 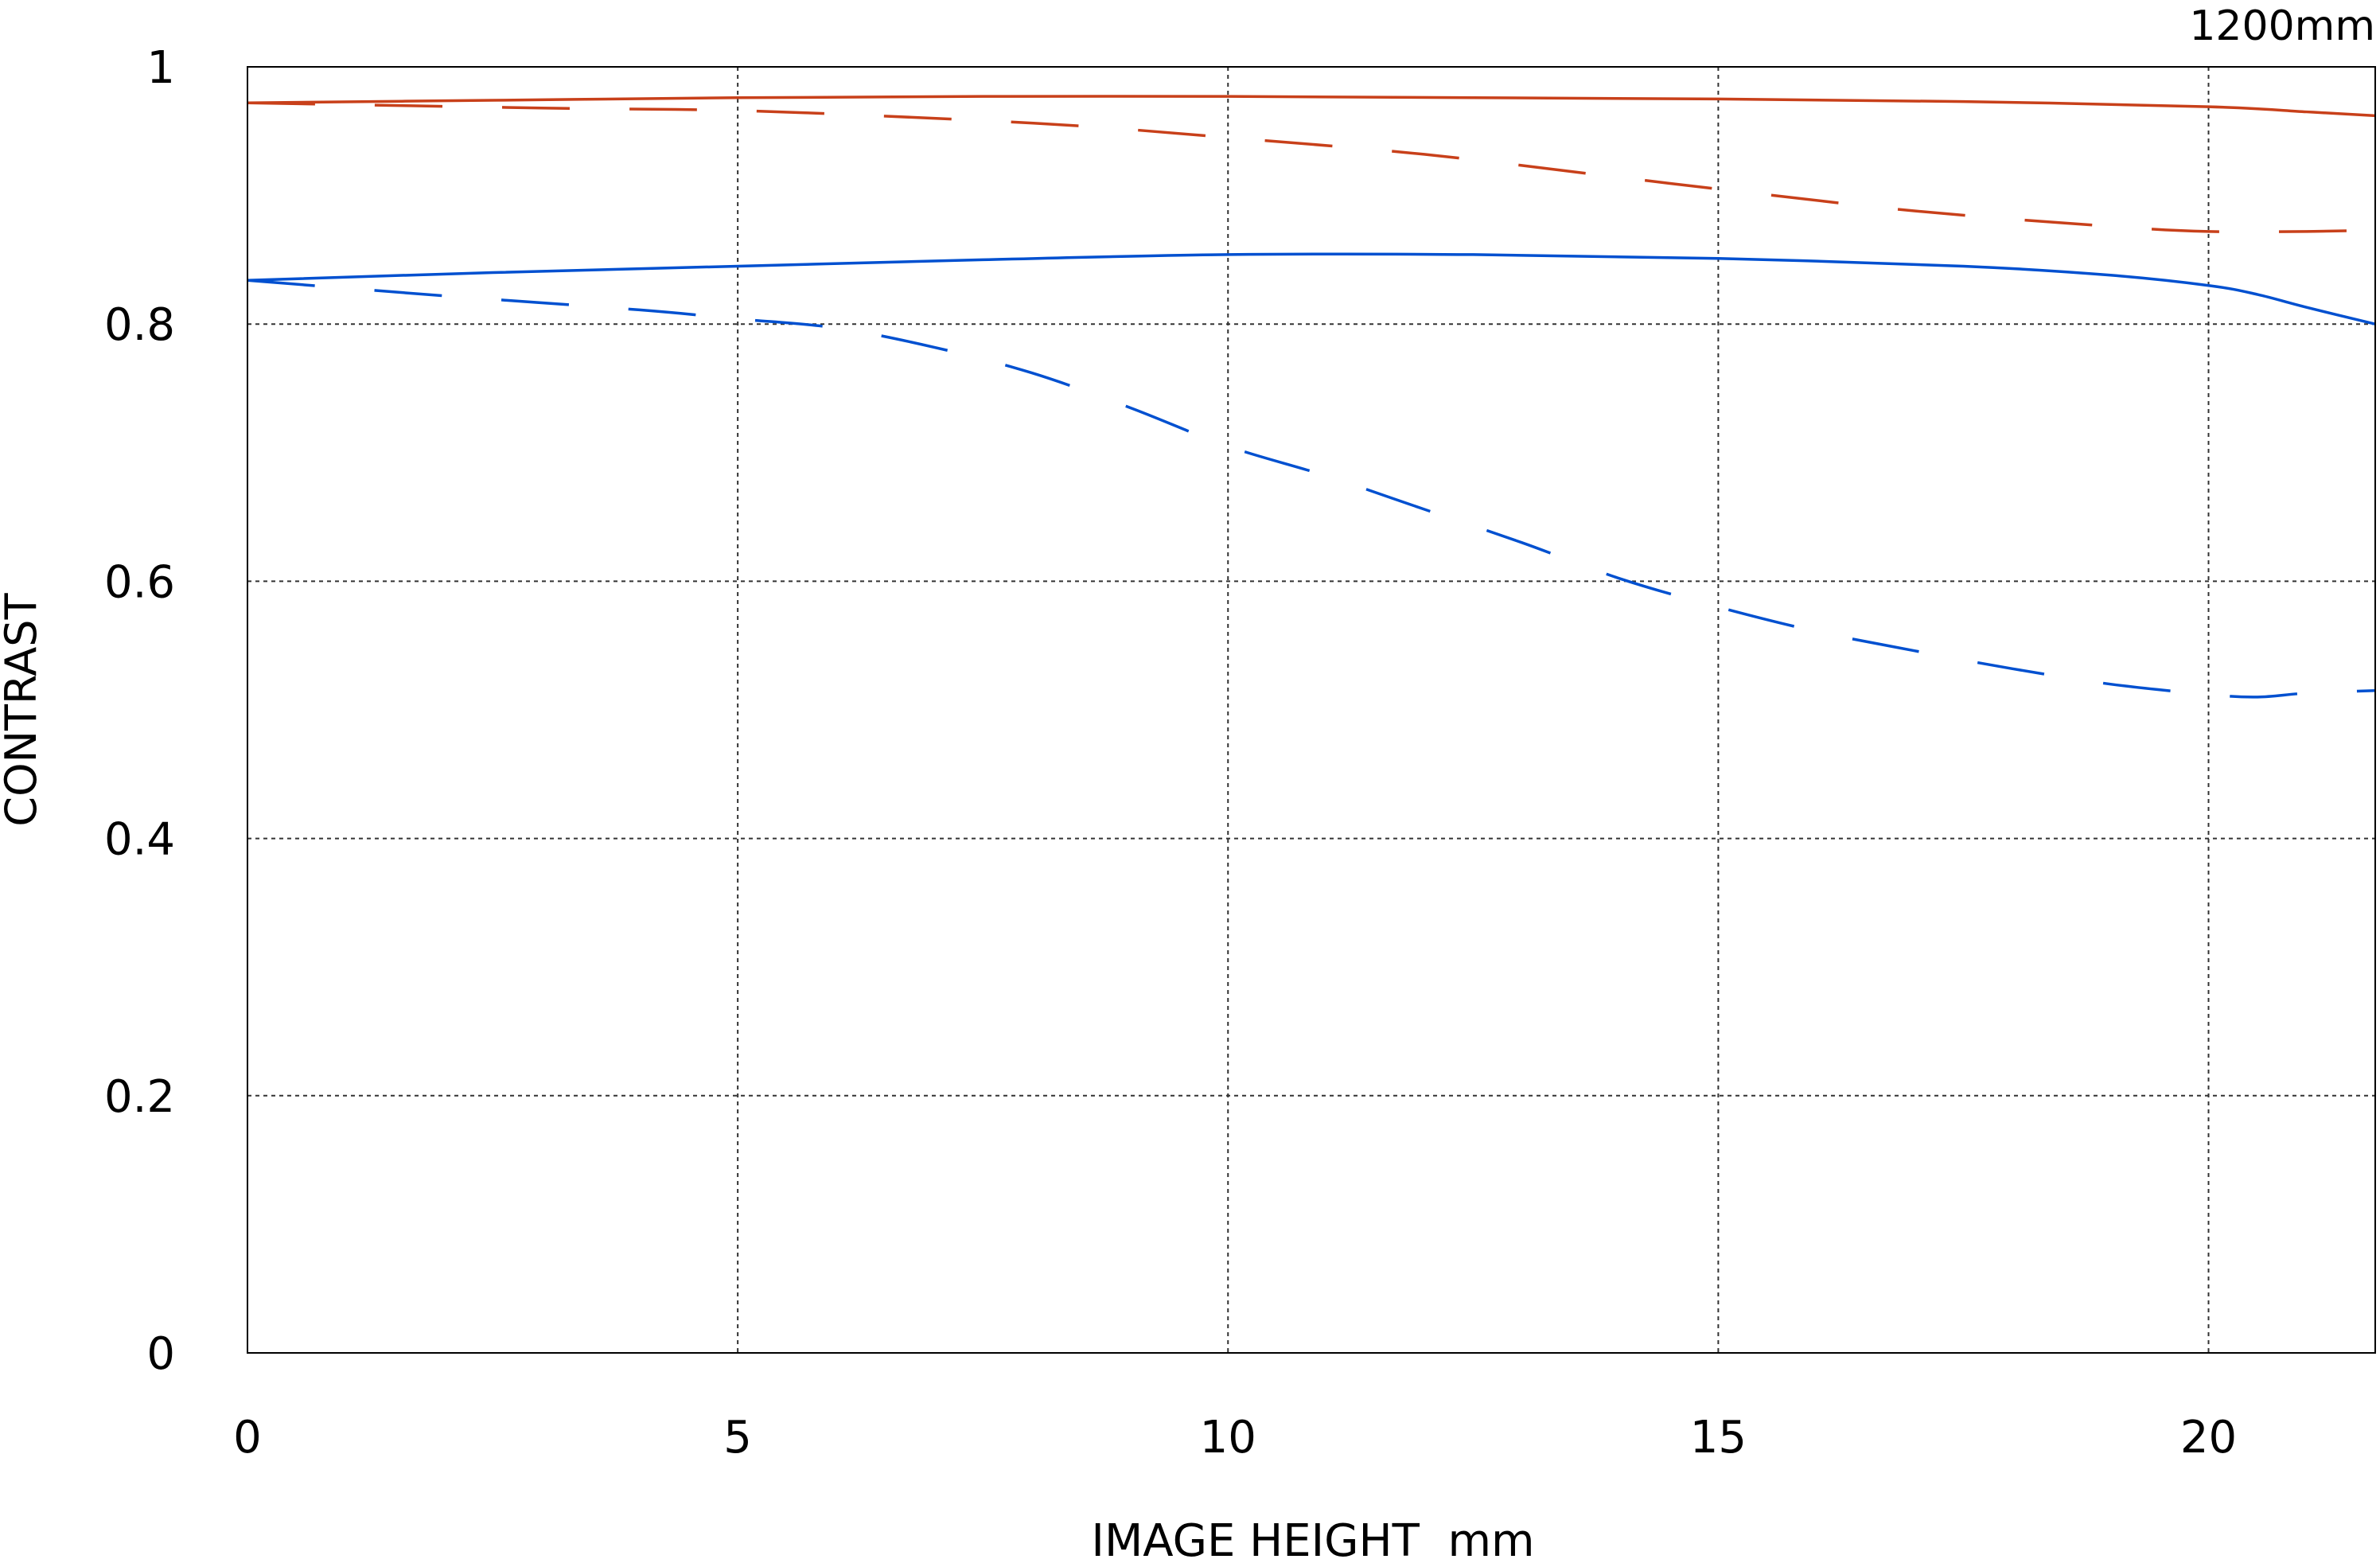 I want to click on y-tick-label: 0.8, so click(x=139, y=325).